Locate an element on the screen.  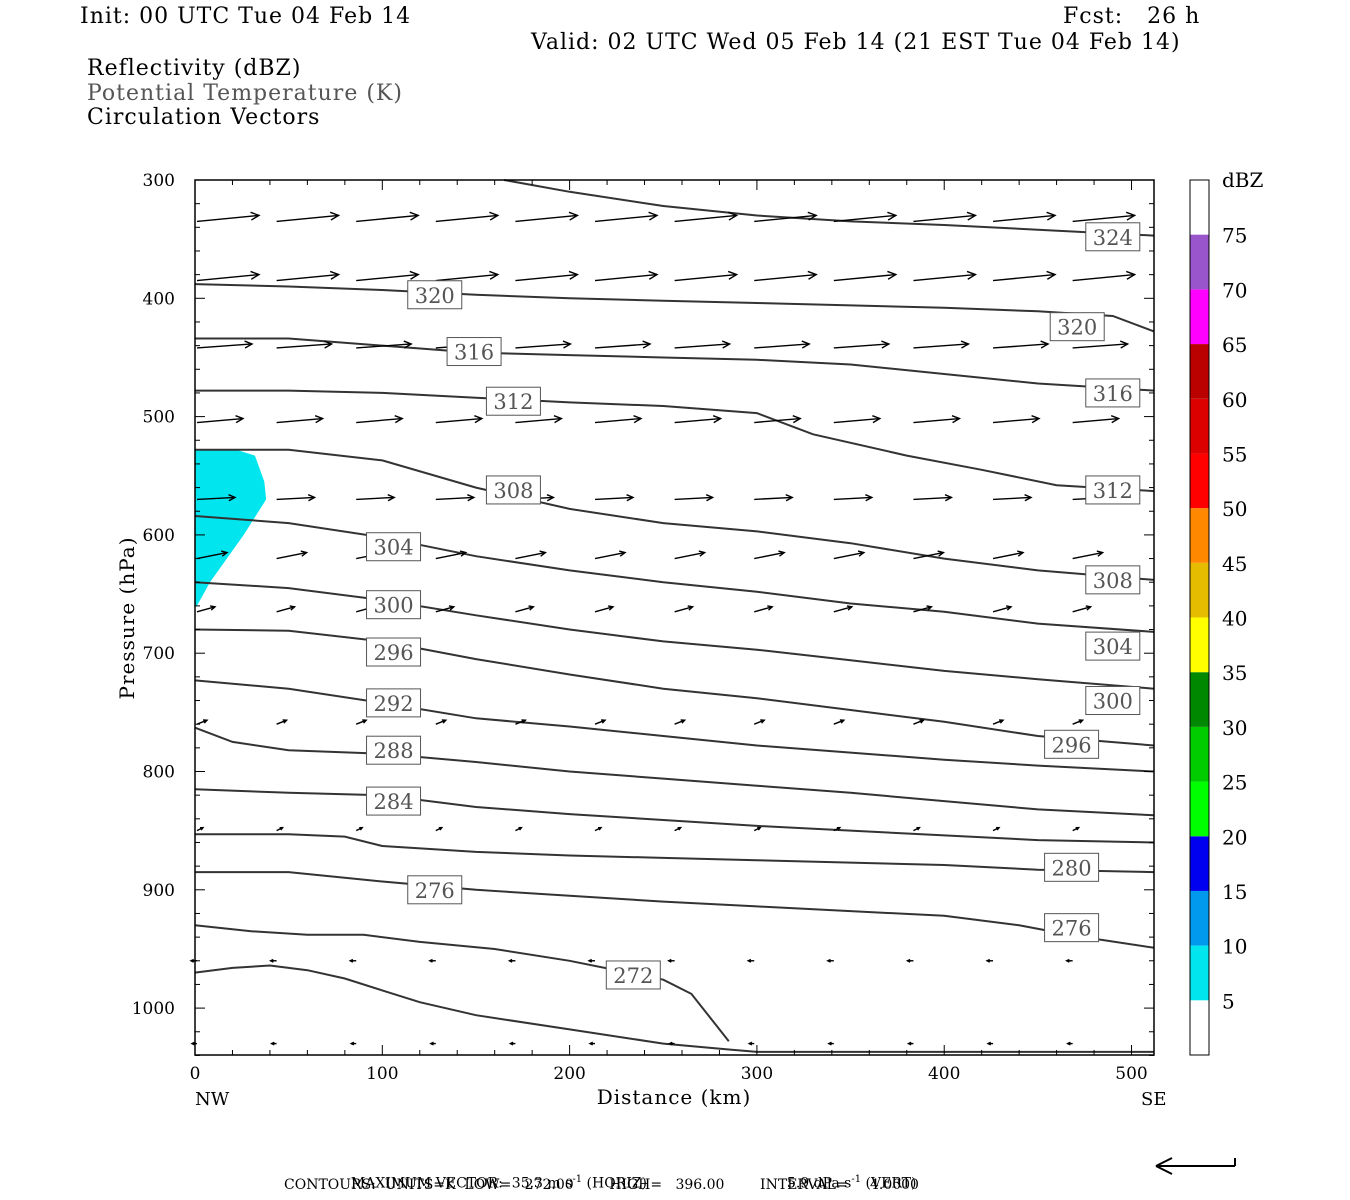
y-tick-label: 500 is located at coordinates (159, 418).